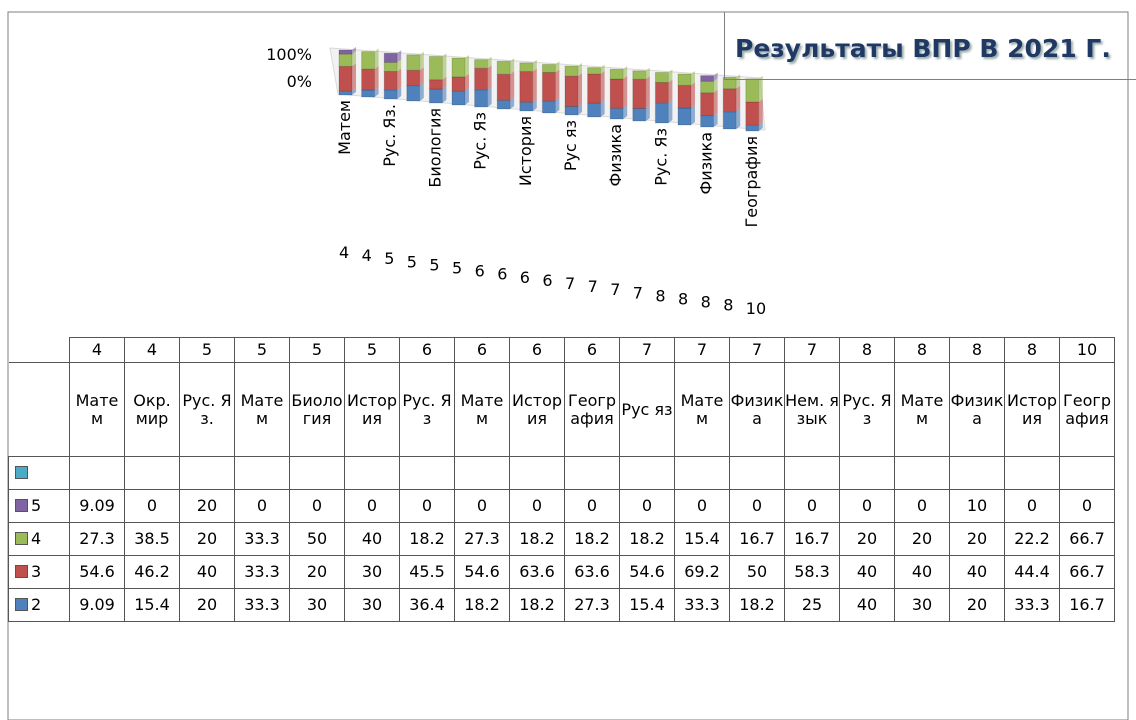 The image size is (1136, 720). What do you see at coordinates (344, 127) in the screenshot?
I see `x-tick-label: Матем` at bounding box center [344, 127].